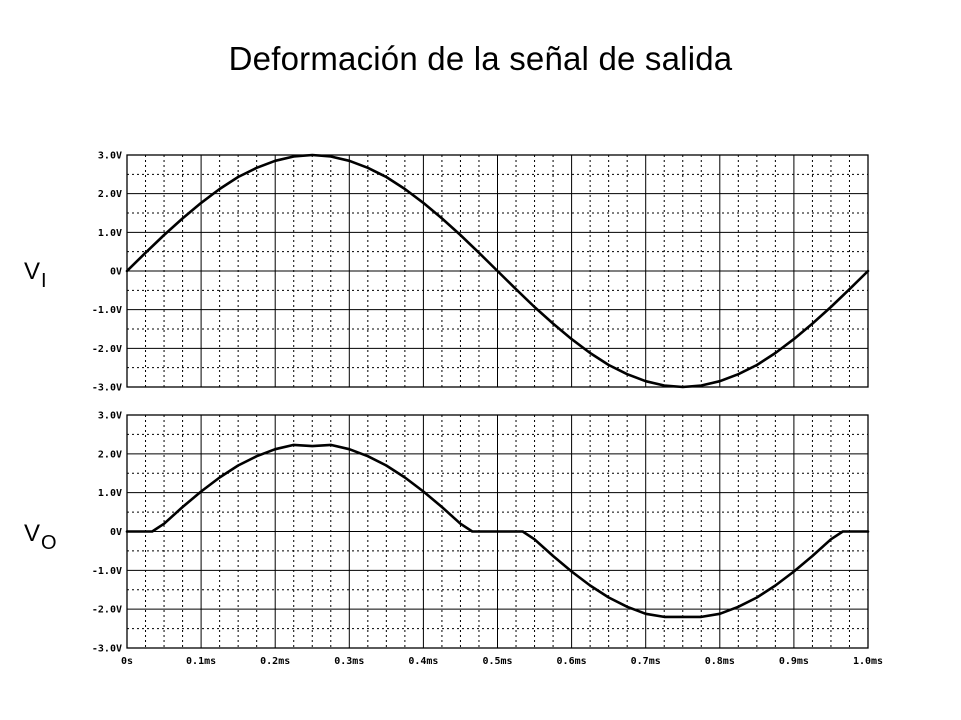  Describe the element at coordinates (116, 272) in the screenshot. I see `input-y-tick-label: 0V` at that location.